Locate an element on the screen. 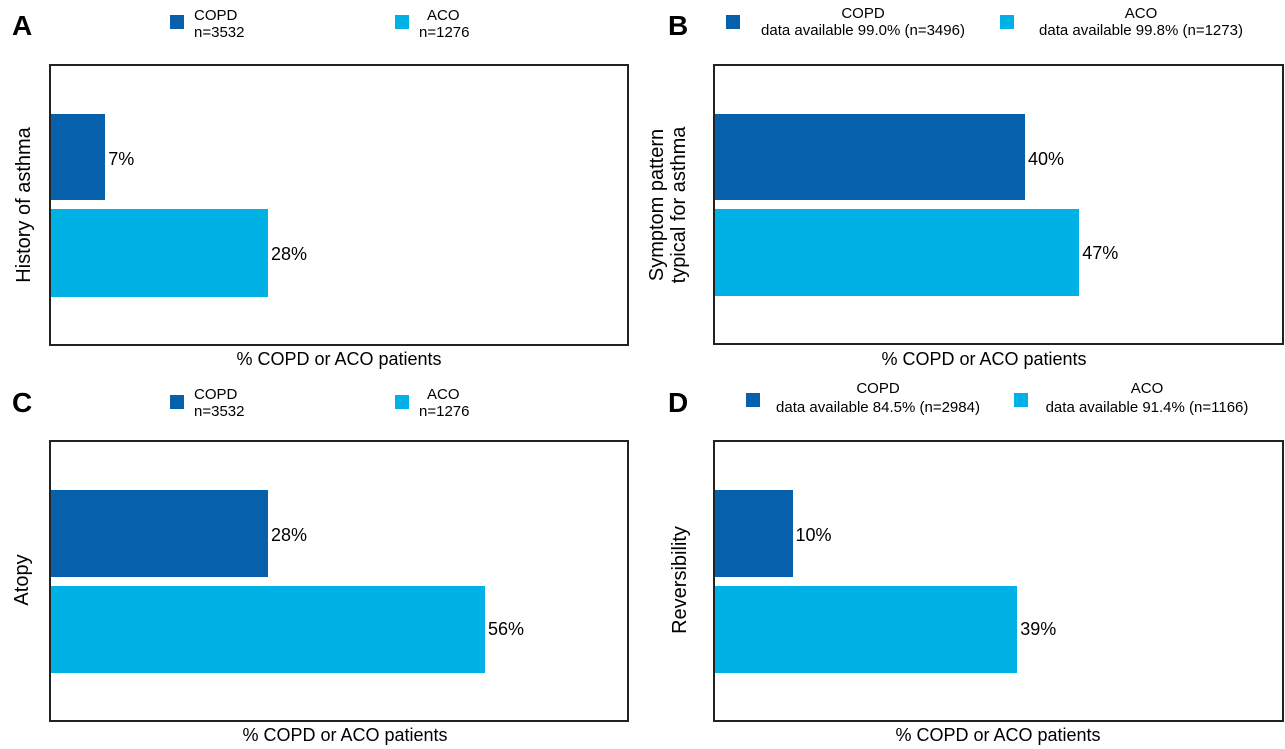 The height and width of the screenshot is (749, 1285). legend-detail: data available 99.0% (n=3496) is located at coordinates (863, 30).